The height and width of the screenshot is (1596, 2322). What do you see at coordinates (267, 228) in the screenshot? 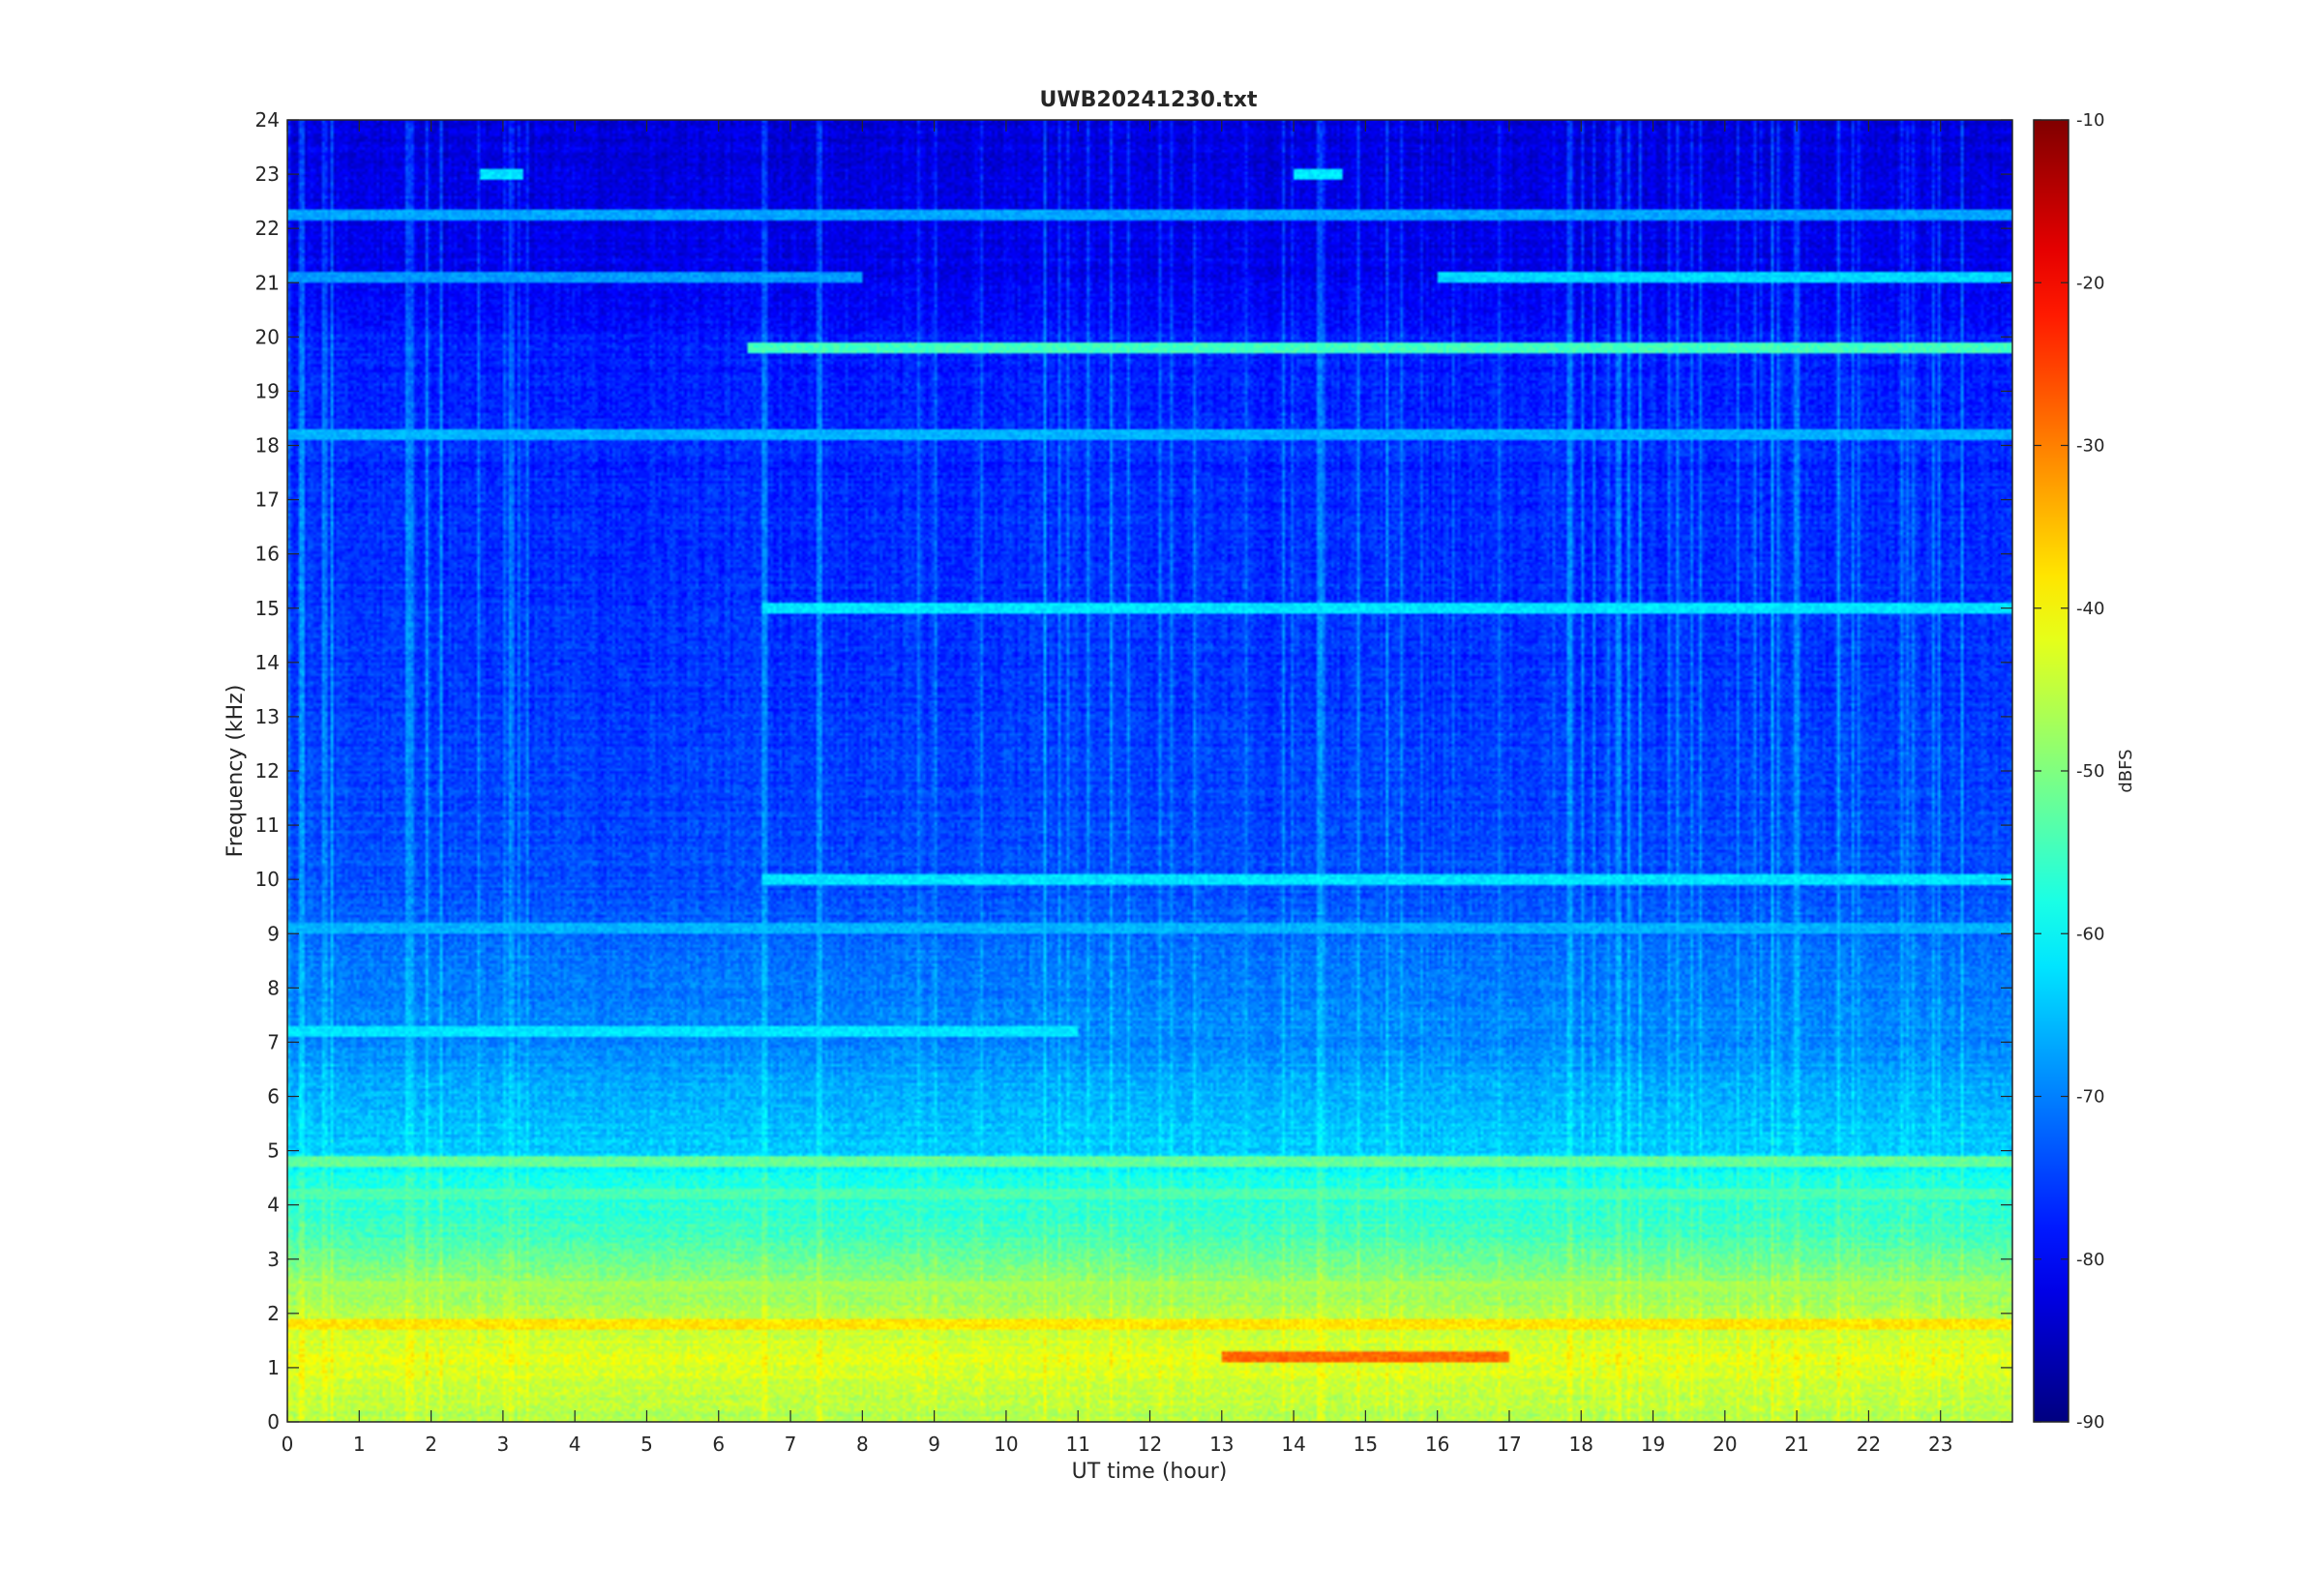
I see `y-tick-label: 22` at bounding box center [267, 228].